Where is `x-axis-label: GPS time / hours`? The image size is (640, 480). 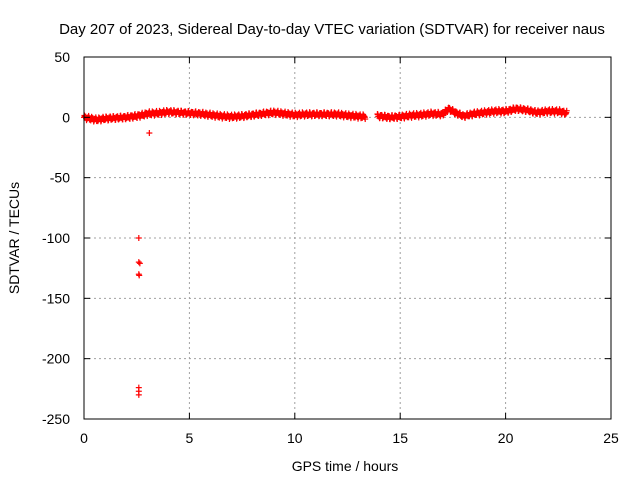
x-axis-label: GPS time / hours is located at coordinates (345, 466).